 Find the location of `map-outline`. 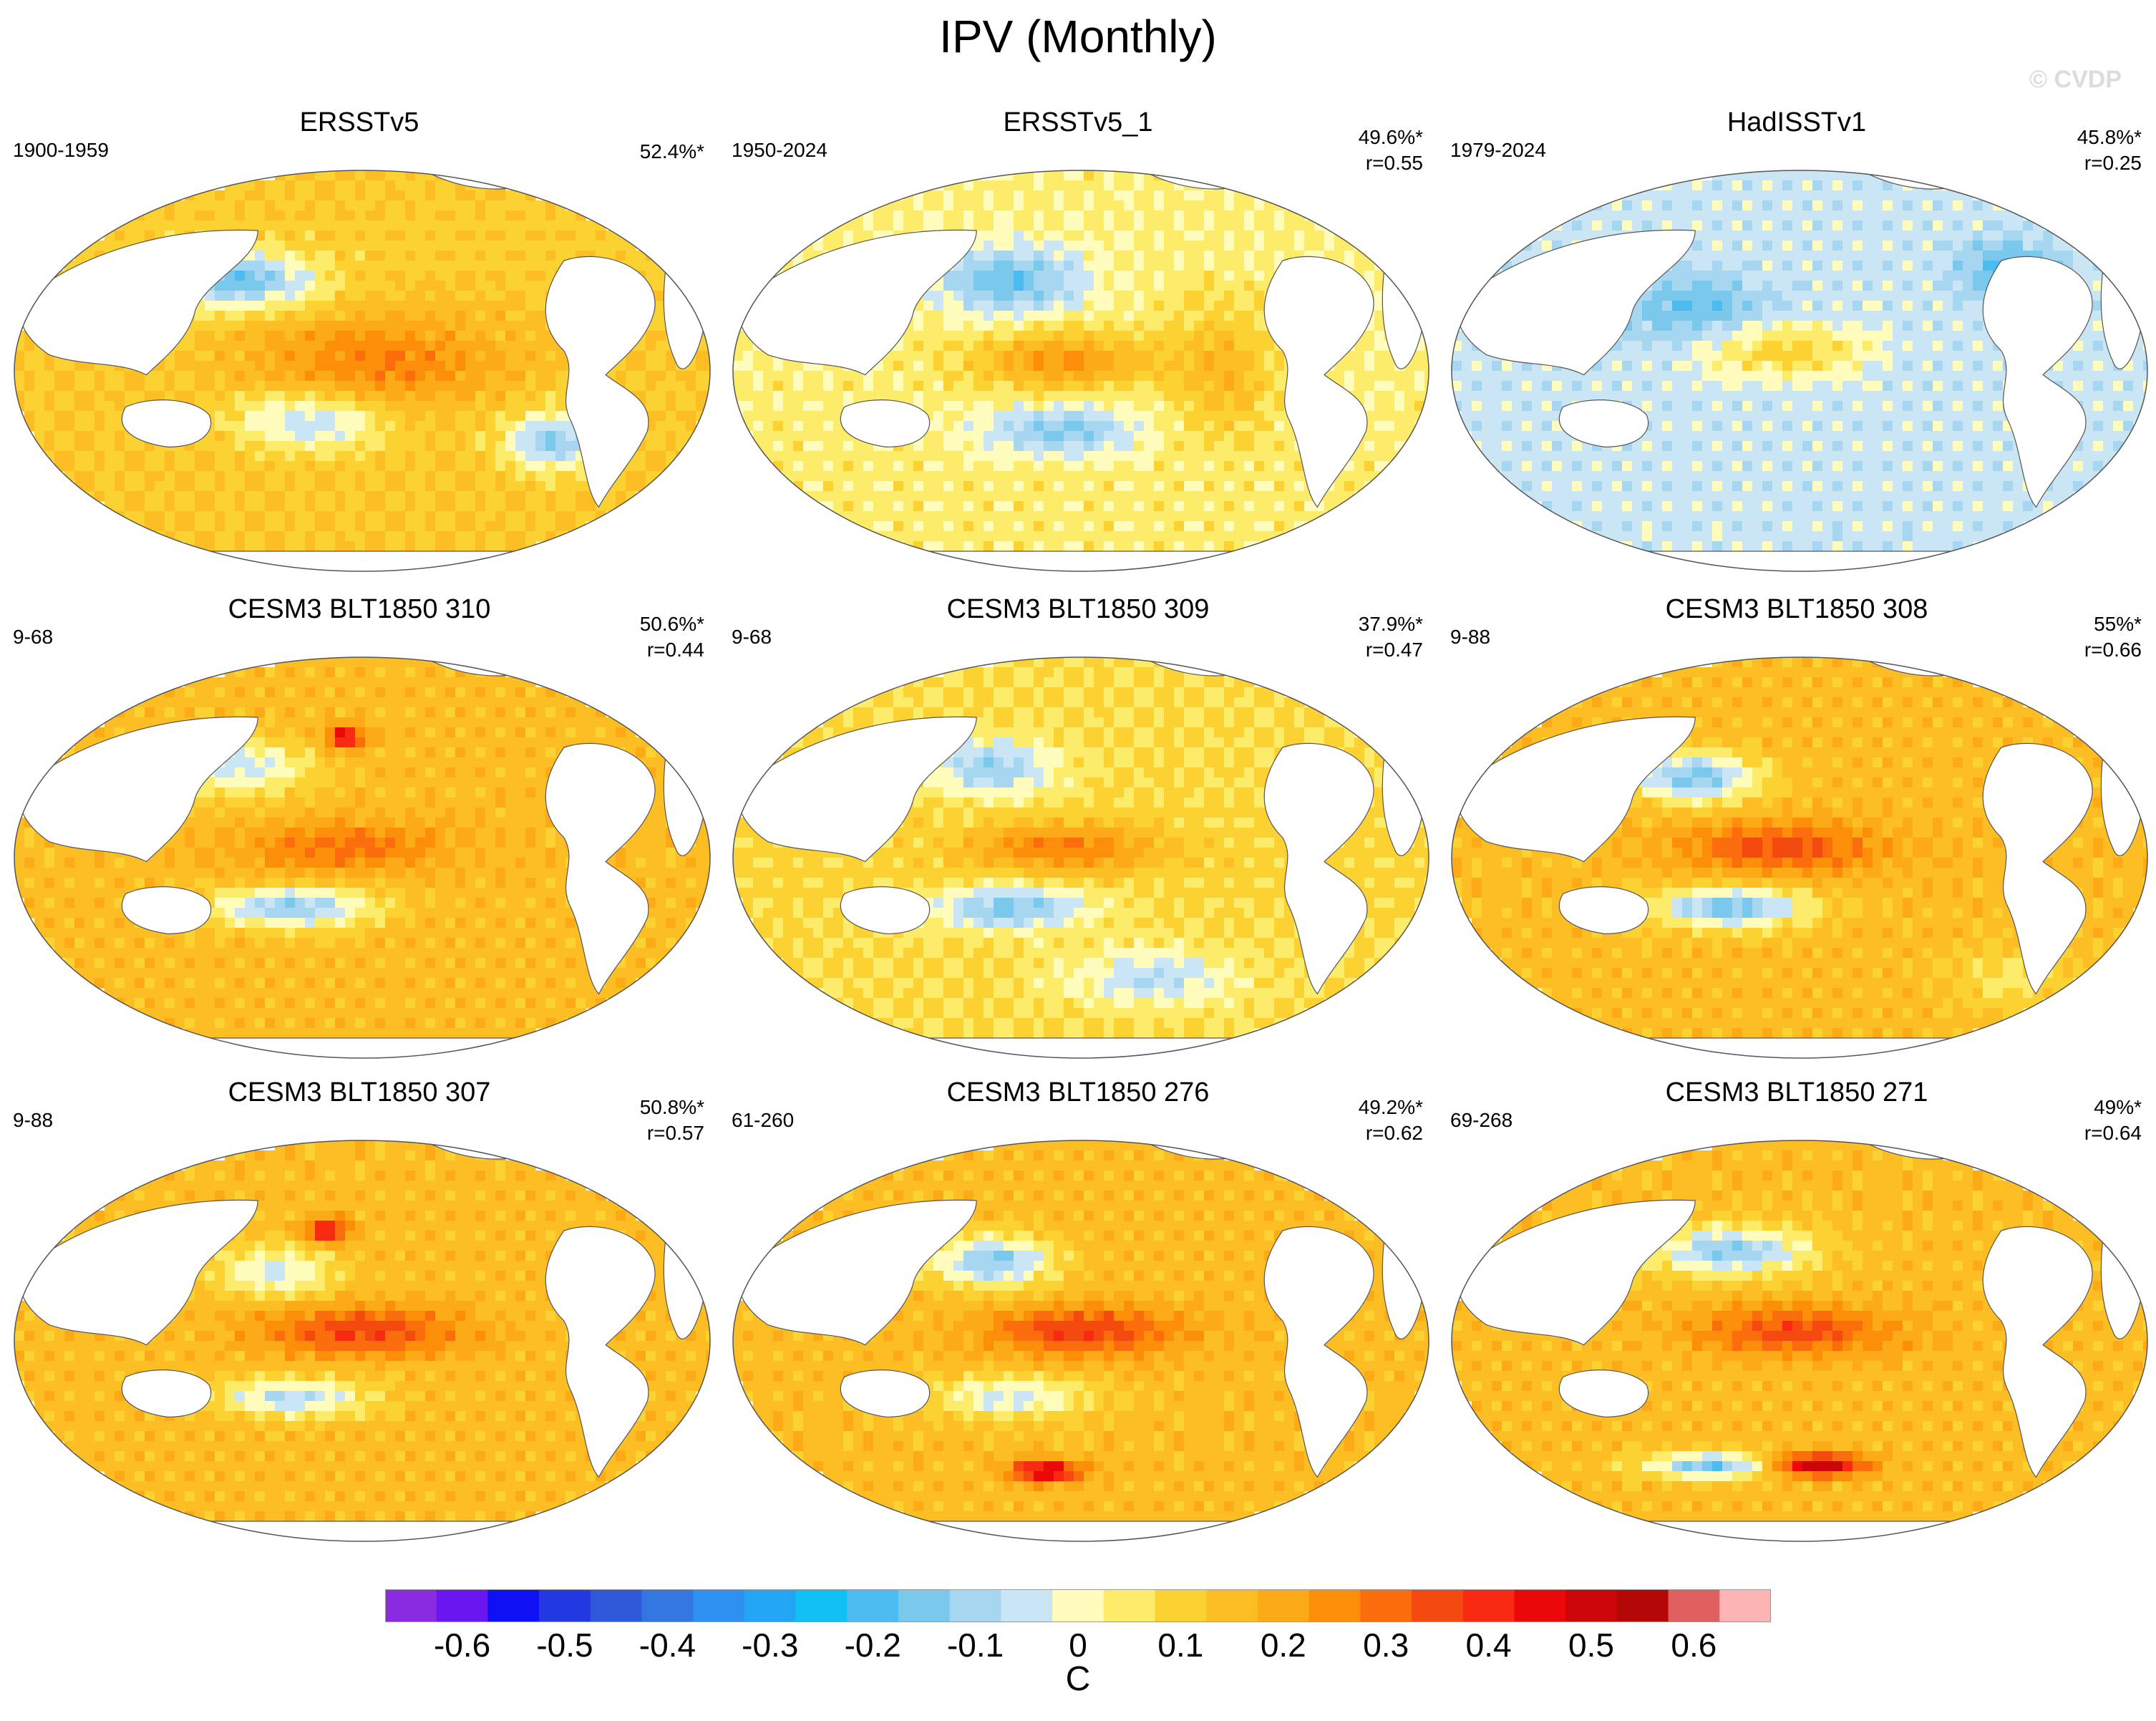

map-outline is located at coordinates (1080, 371).